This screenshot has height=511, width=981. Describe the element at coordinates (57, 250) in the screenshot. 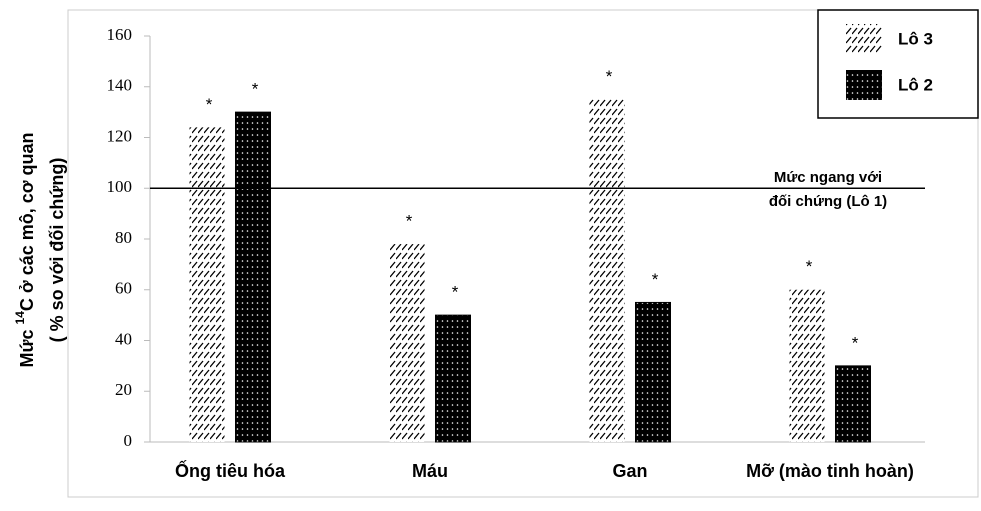

I see `y-axis-label: ( % so với đối chứng)` at that location.